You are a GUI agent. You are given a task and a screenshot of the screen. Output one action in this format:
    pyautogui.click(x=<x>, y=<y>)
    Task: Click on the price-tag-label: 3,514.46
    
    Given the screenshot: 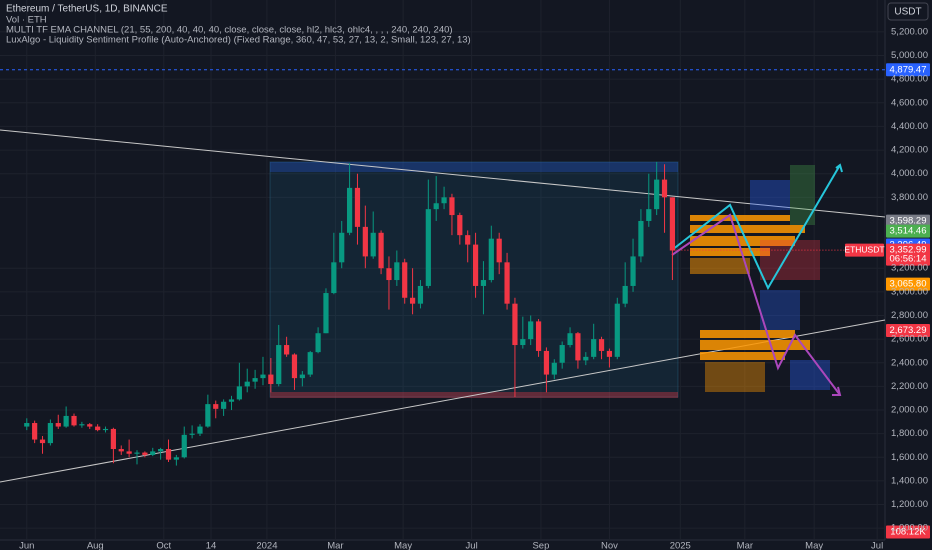 What is the action you would take?
    pyautogui.click(x=908, y=231)
    